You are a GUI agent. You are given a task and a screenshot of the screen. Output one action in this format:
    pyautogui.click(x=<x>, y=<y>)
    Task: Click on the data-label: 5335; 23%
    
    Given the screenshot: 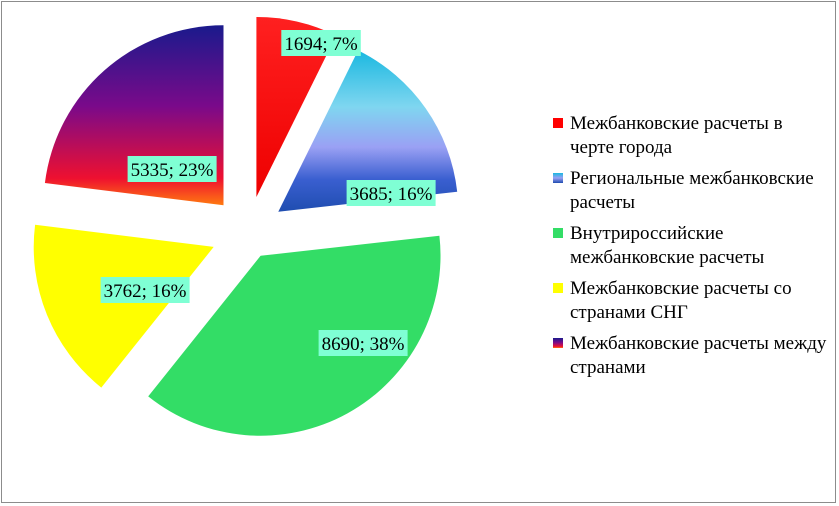 What is the action you would take?
    pyautogui.click(x=172, y=169)
    